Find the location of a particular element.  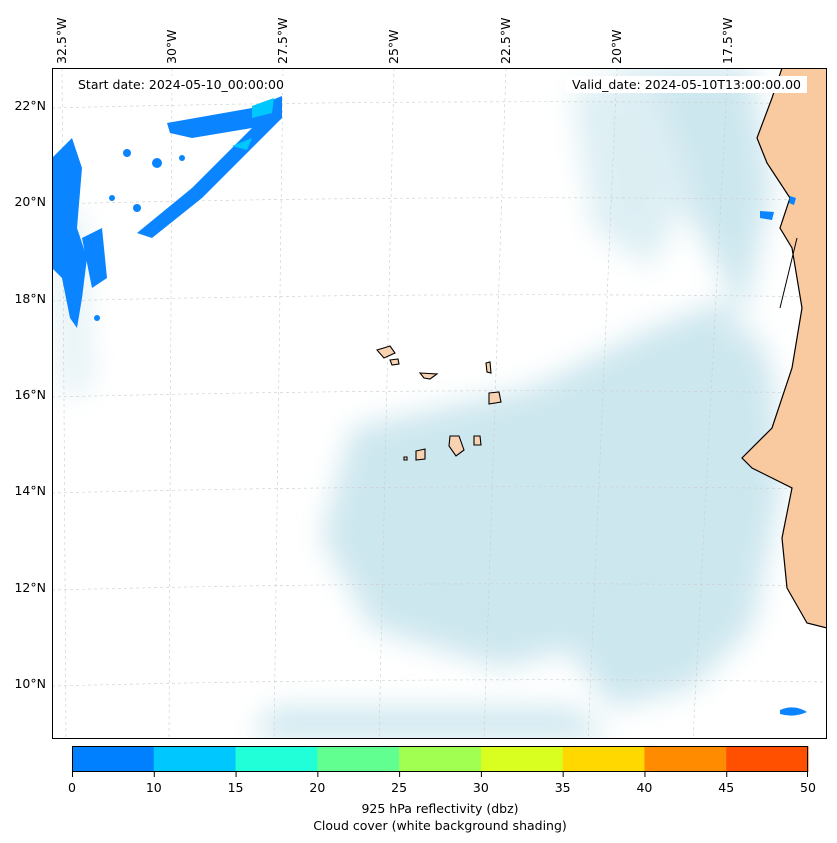

colorbar-tick-label: 50 is located at coordinates (808, 787).